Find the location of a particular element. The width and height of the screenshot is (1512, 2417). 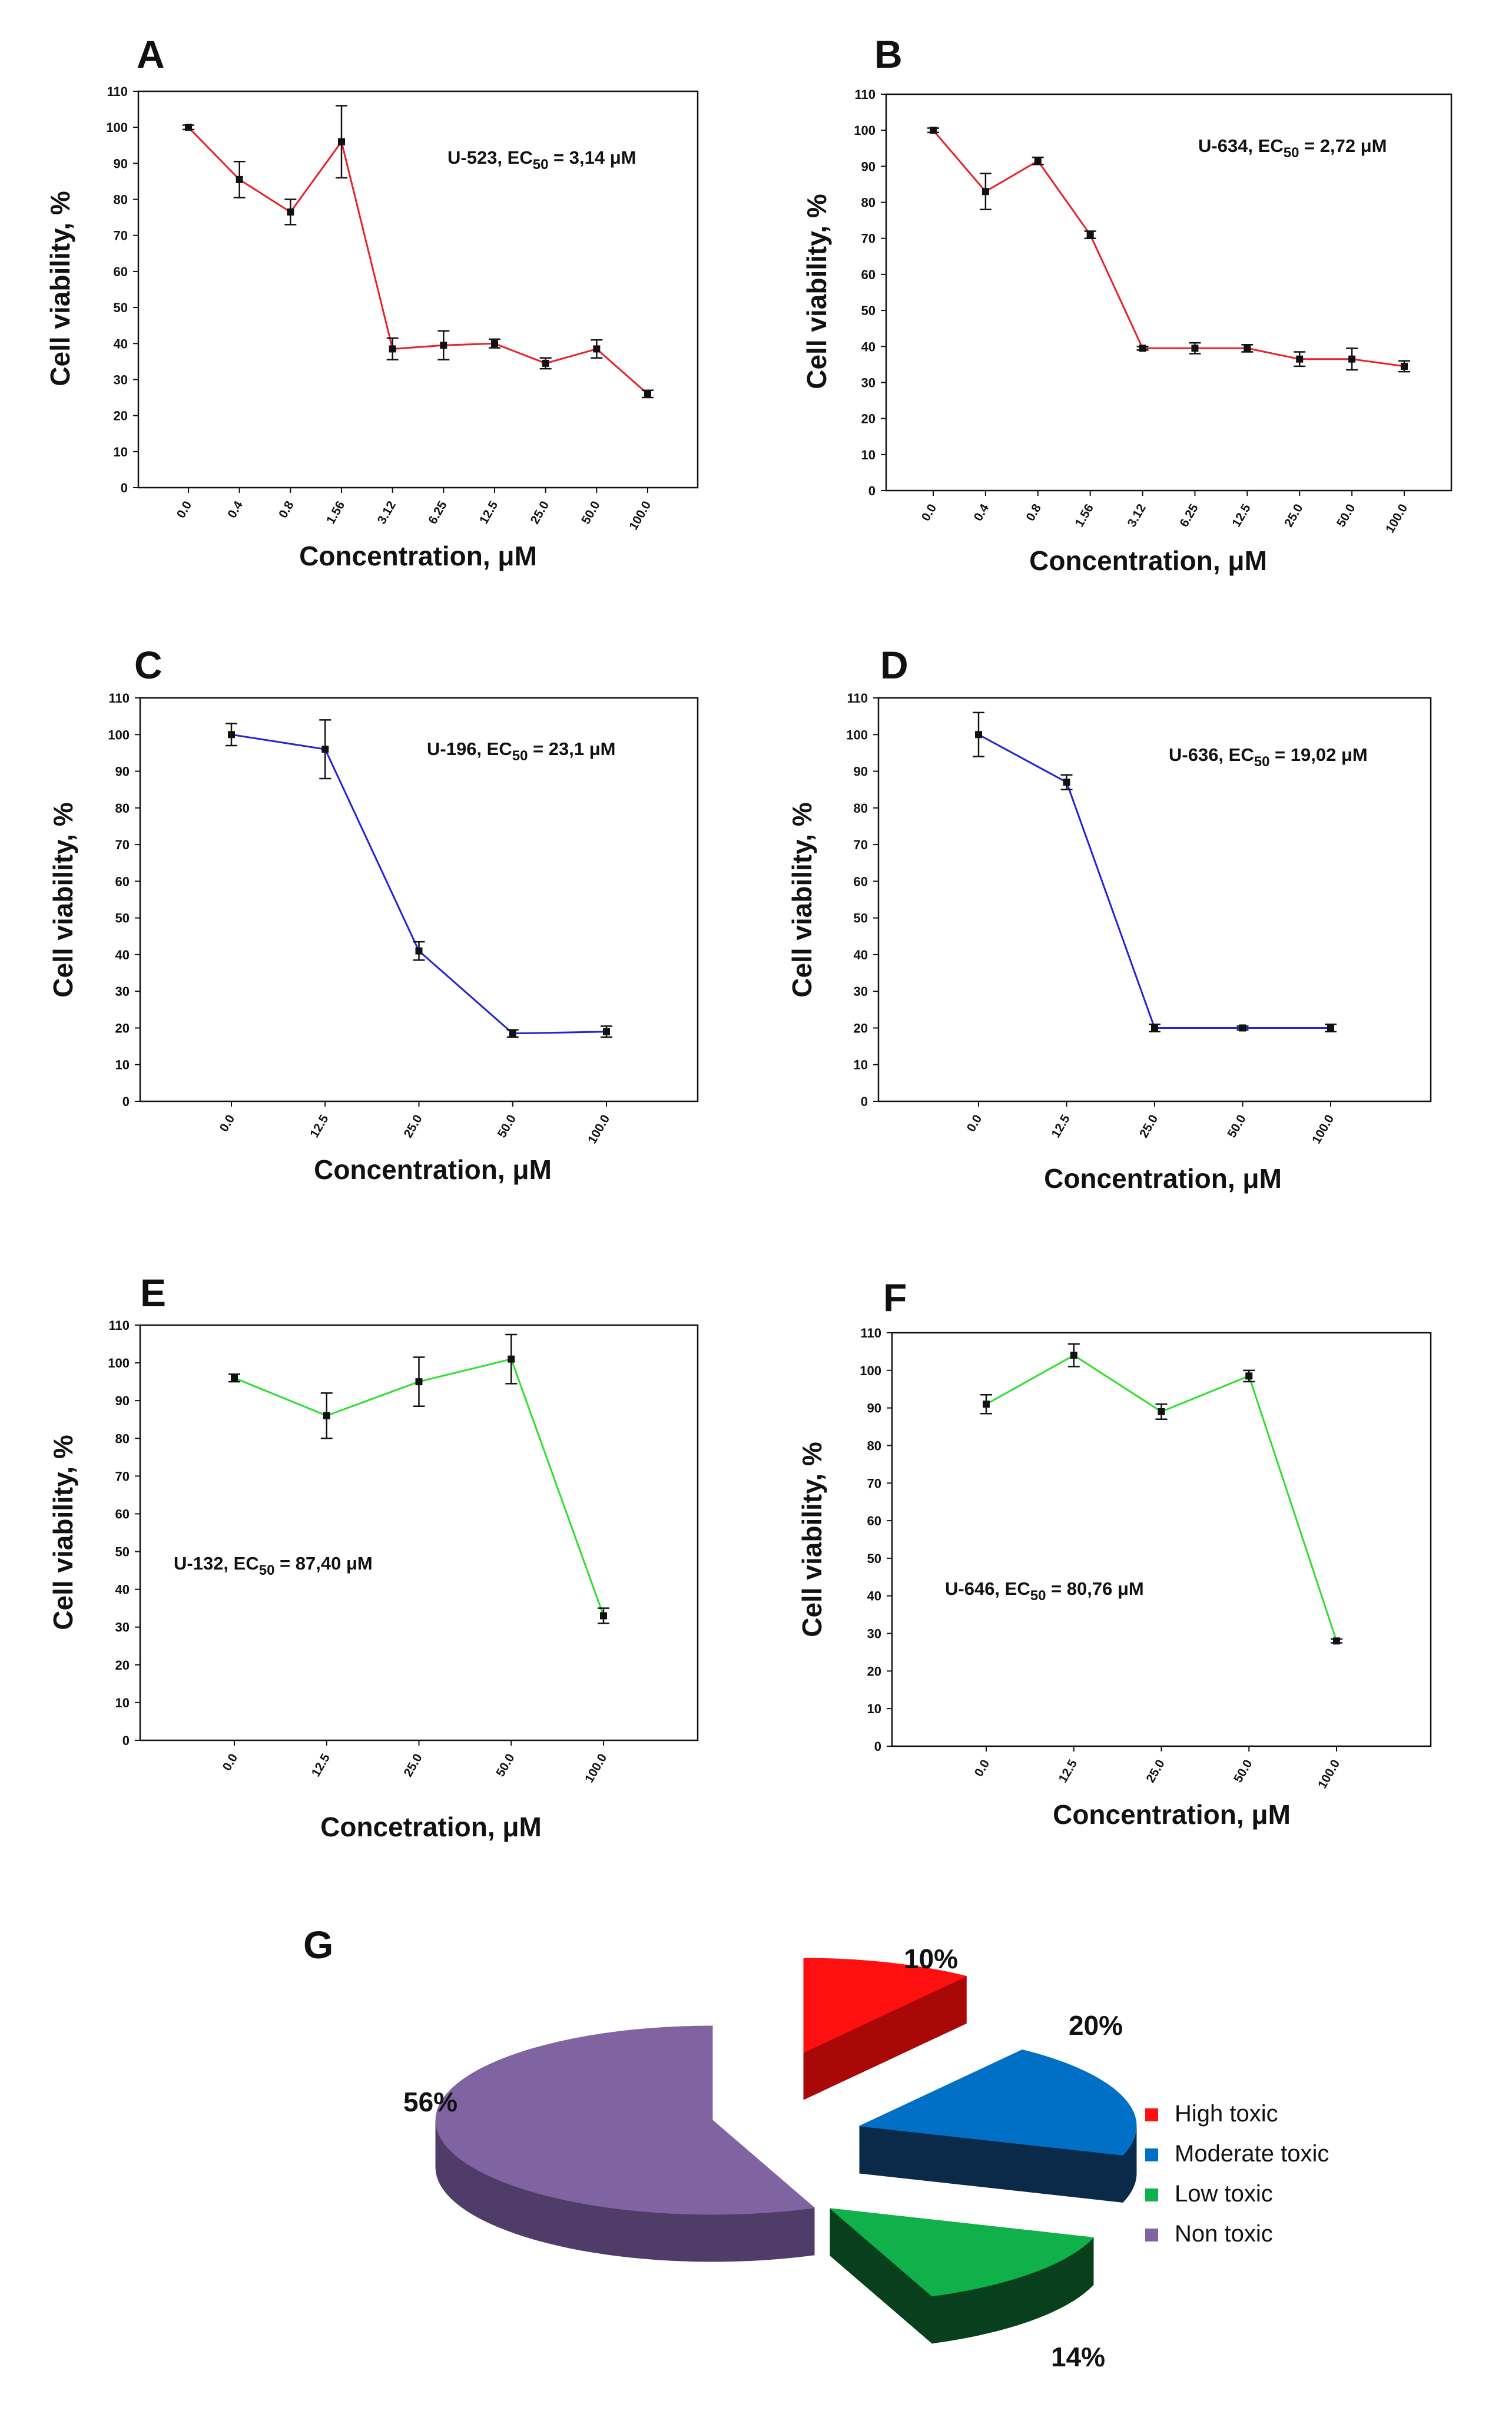

panel-a-annotation-sub: 50 is located at coordinates (541, 165).